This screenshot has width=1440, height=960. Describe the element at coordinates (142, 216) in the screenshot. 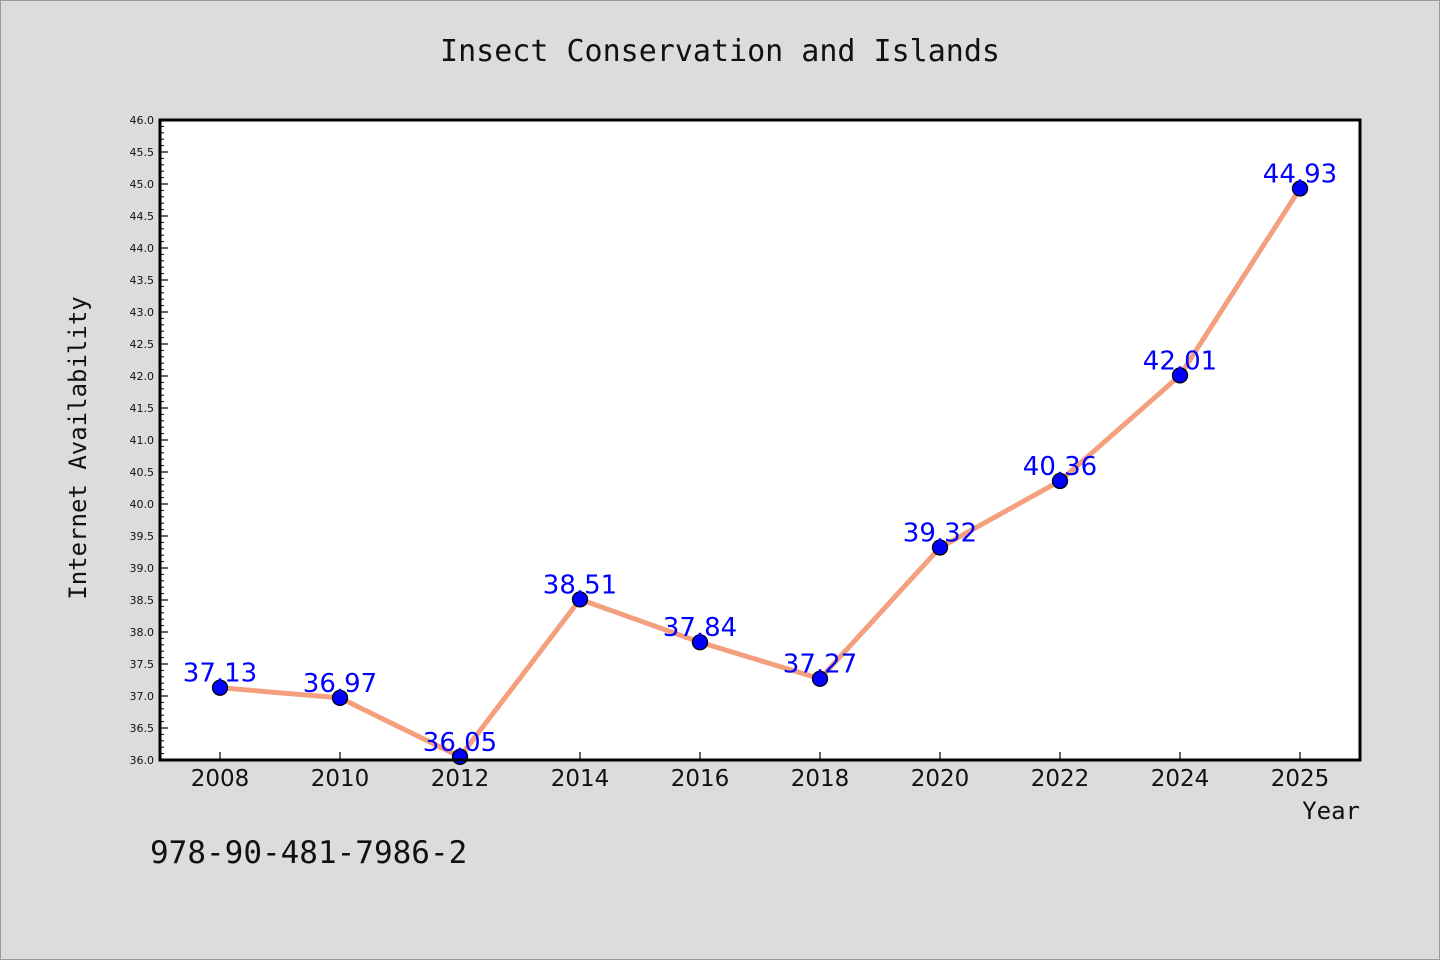

I see `y-tick-label: 44.5` at that location.